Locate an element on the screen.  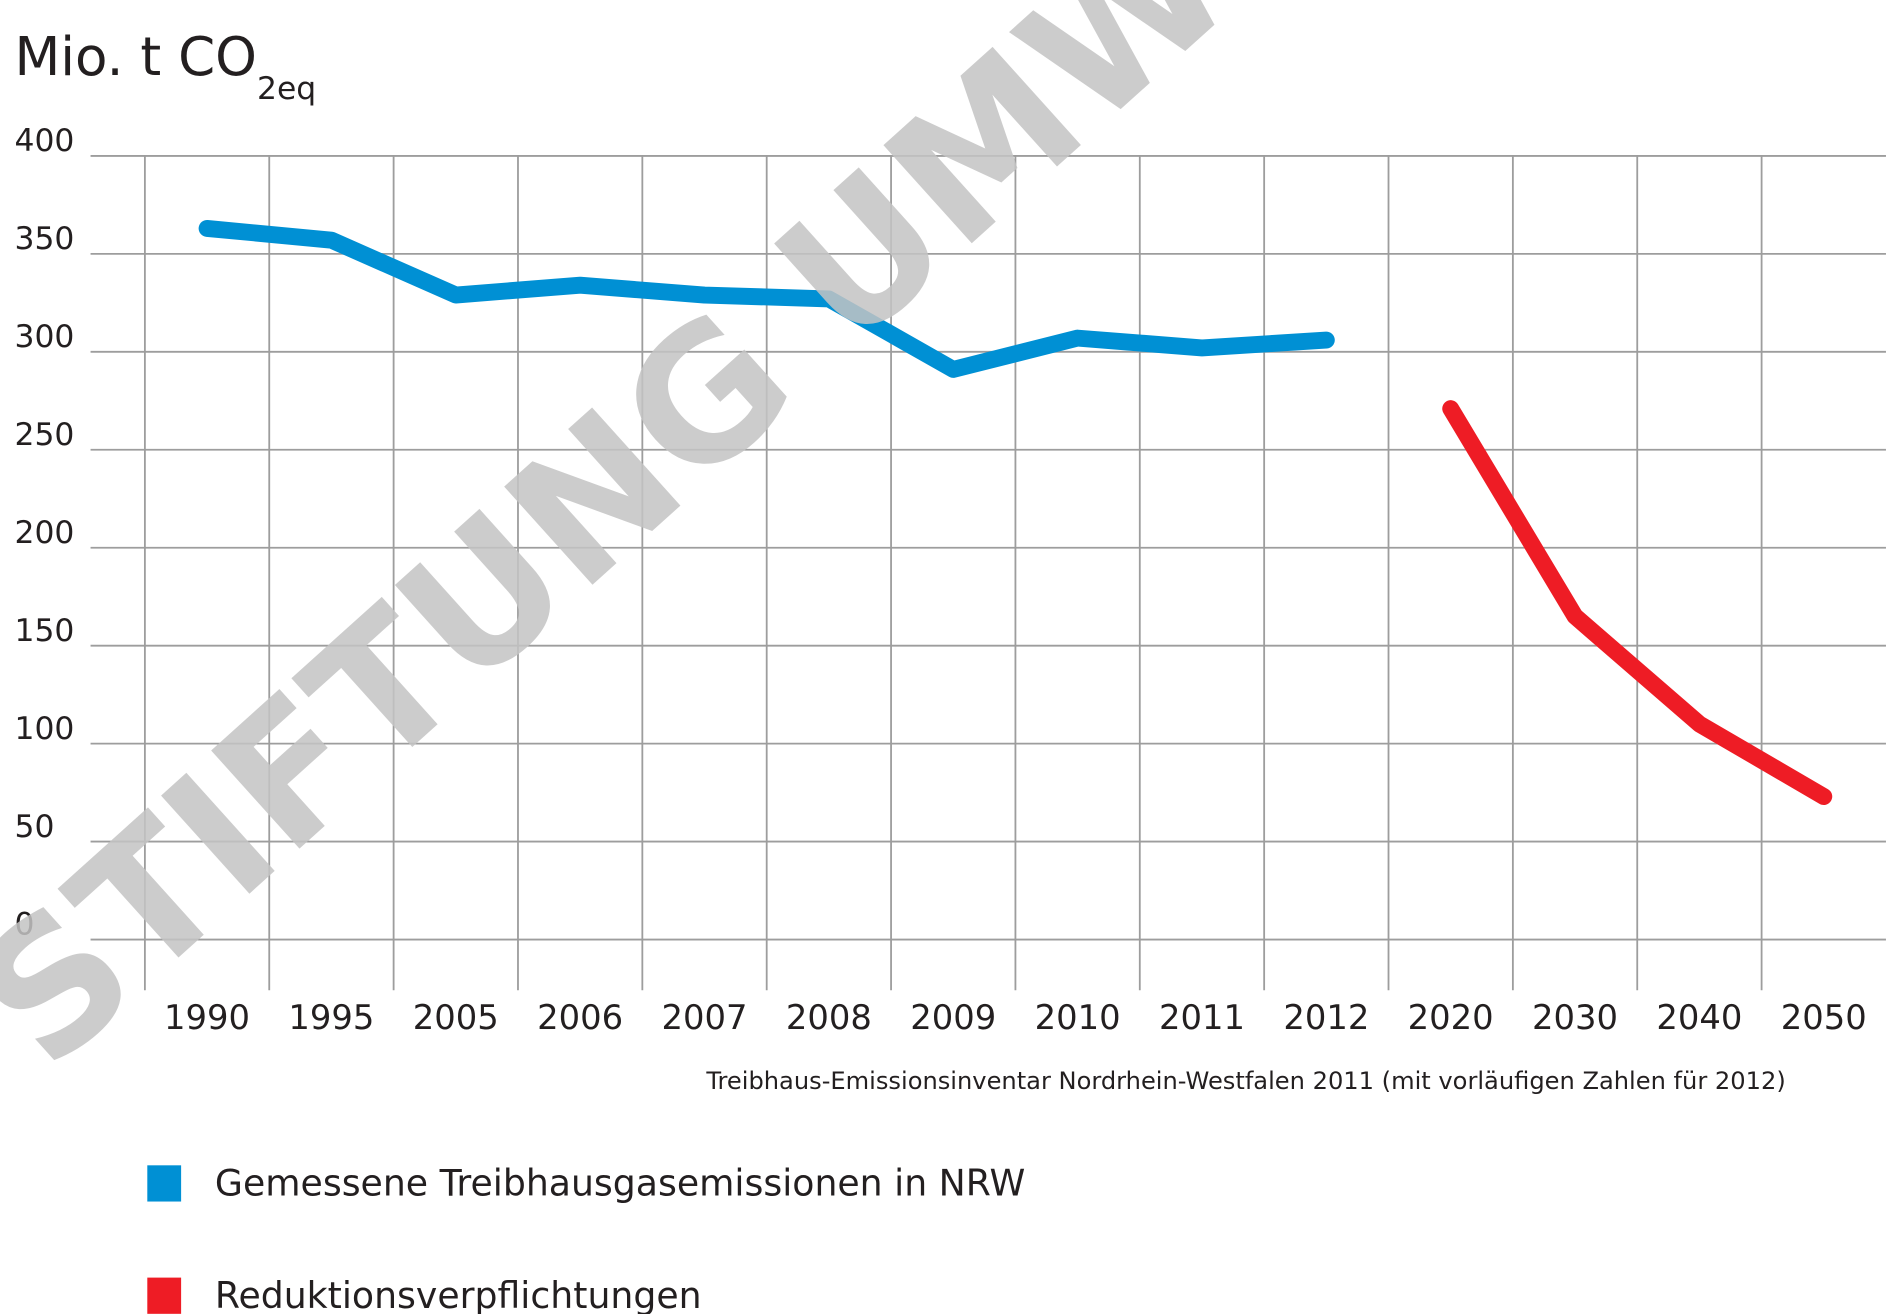
x-tick-label: 2010 is located at coordinates (1078, 1017).